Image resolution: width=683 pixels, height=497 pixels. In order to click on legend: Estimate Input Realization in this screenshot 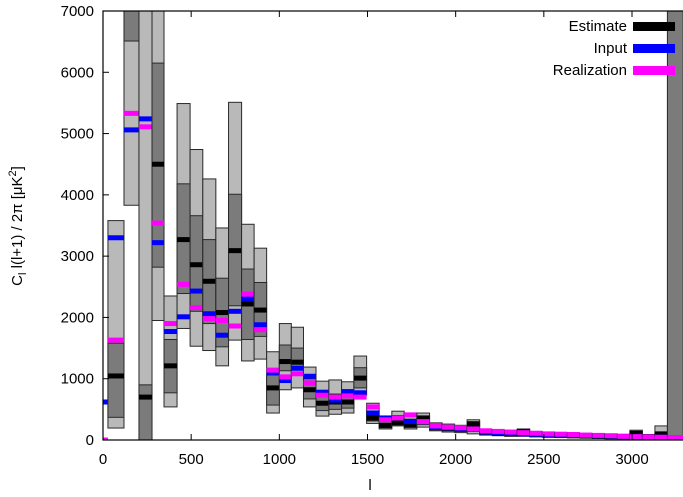, I will do `click(614, 48)`.